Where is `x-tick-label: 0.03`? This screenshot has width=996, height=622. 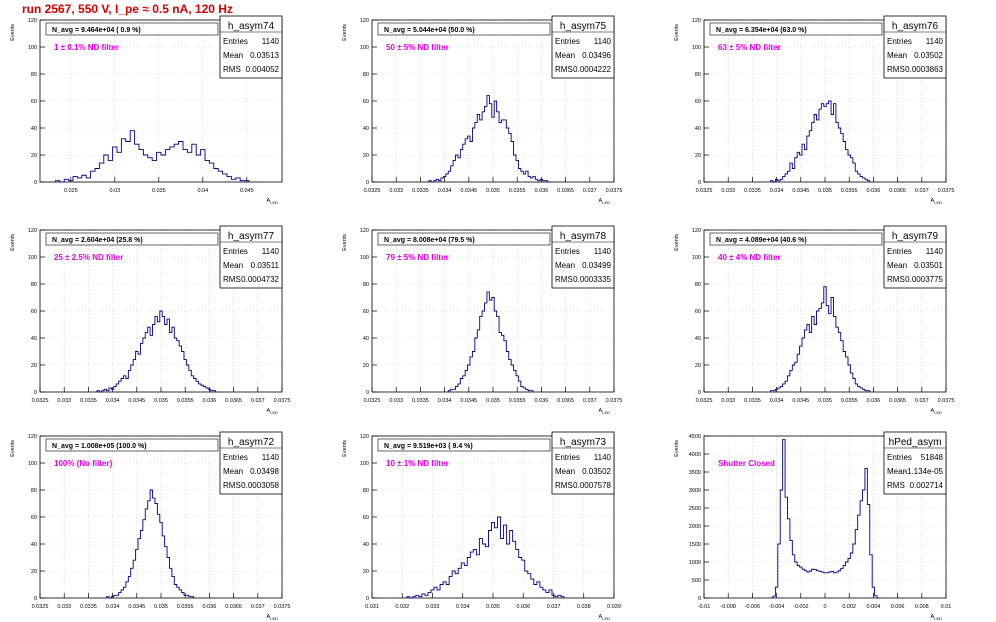 x-tick-label: 0.03 is located at coordinates (114, 191).